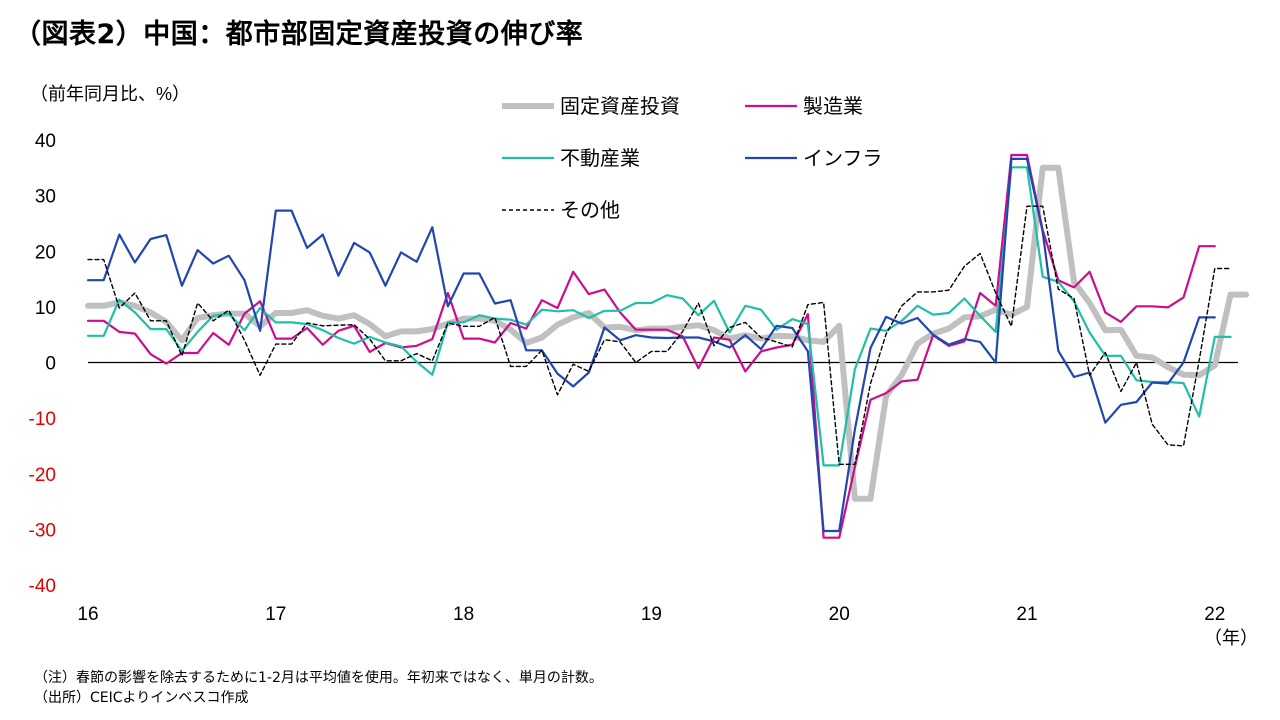 Image resolution: width=1280 pixels, height=720 pixels. What do you see at coordinates (600, 158) in the screenshot?
I see `legend-label-2: 不動産業` at bounding box center [600, 158].